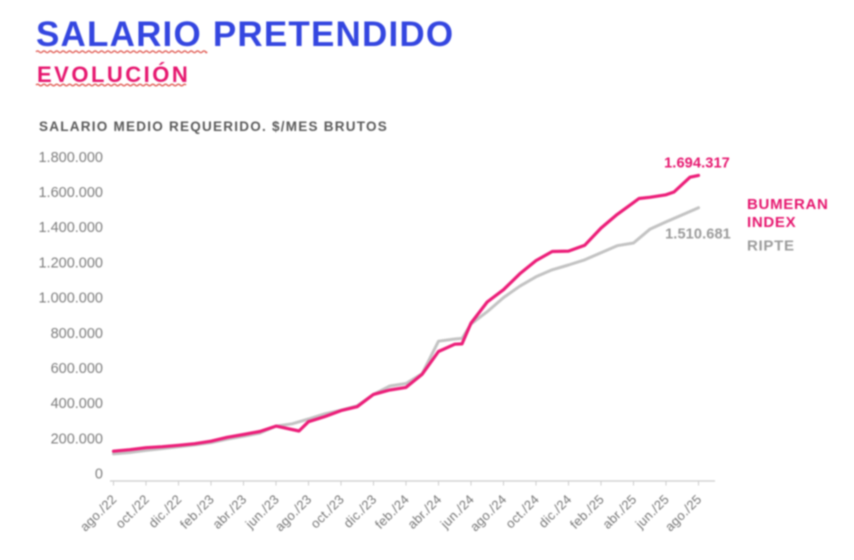 The image size is (854, 560). Describe the element at coordinates (683, 513) in the screenshot. I see `svg-text: ago./25` at that location.